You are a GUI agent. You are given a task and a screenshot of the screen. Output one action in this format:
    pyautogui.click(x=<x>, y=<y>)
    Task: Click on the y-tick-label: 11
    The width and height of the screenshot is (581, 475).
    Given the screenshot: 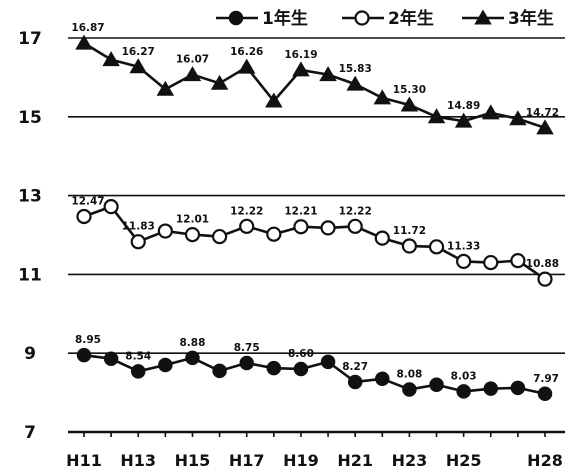 What is the action you would take?
    pyautogui.click(x=30, y=275)
    